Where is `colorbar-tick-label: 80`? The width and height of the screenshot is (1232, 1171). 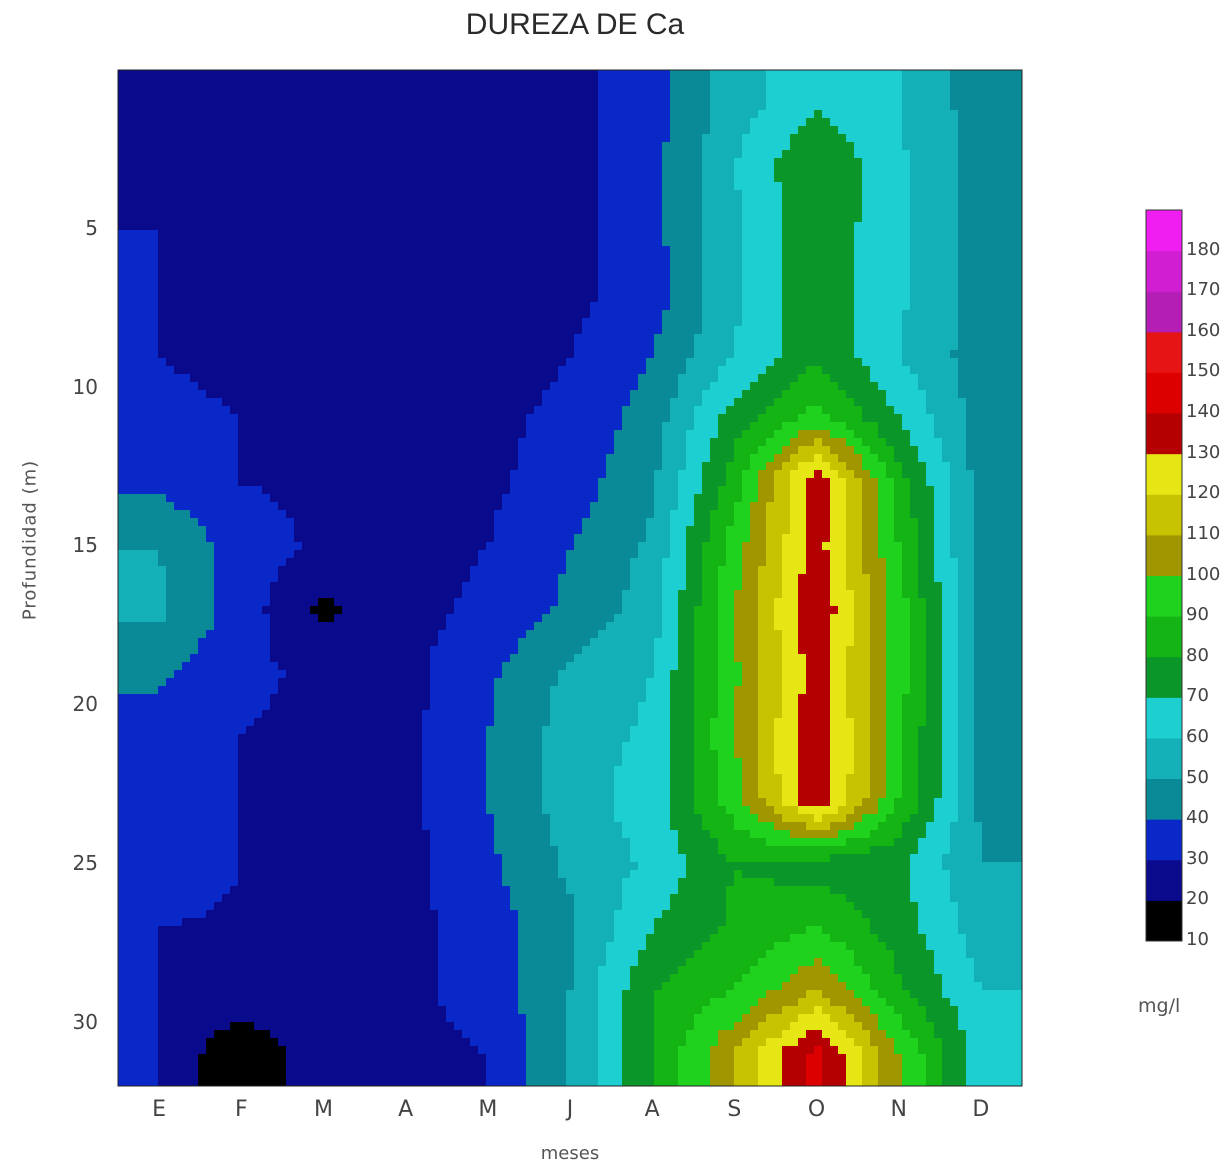
colorbar-tick-label: 80 is located at coordinates (1197, 655).